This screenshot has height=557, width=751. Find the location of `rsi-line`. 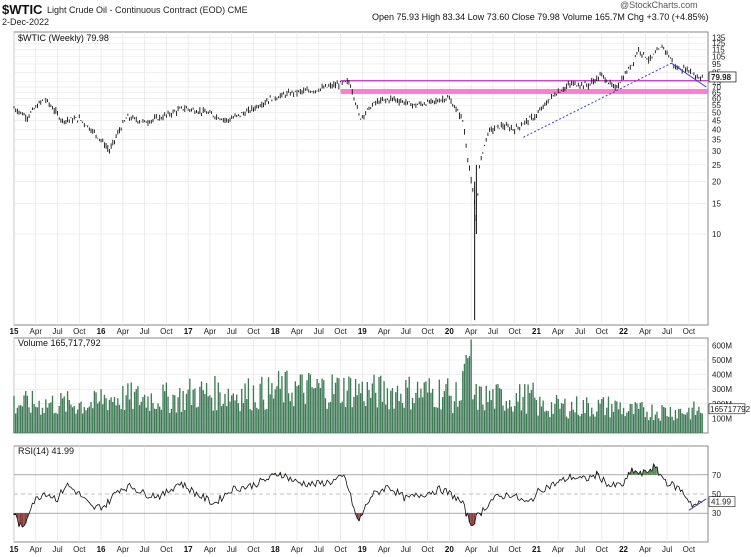

rsi-line is located at coordinates (358, 495).